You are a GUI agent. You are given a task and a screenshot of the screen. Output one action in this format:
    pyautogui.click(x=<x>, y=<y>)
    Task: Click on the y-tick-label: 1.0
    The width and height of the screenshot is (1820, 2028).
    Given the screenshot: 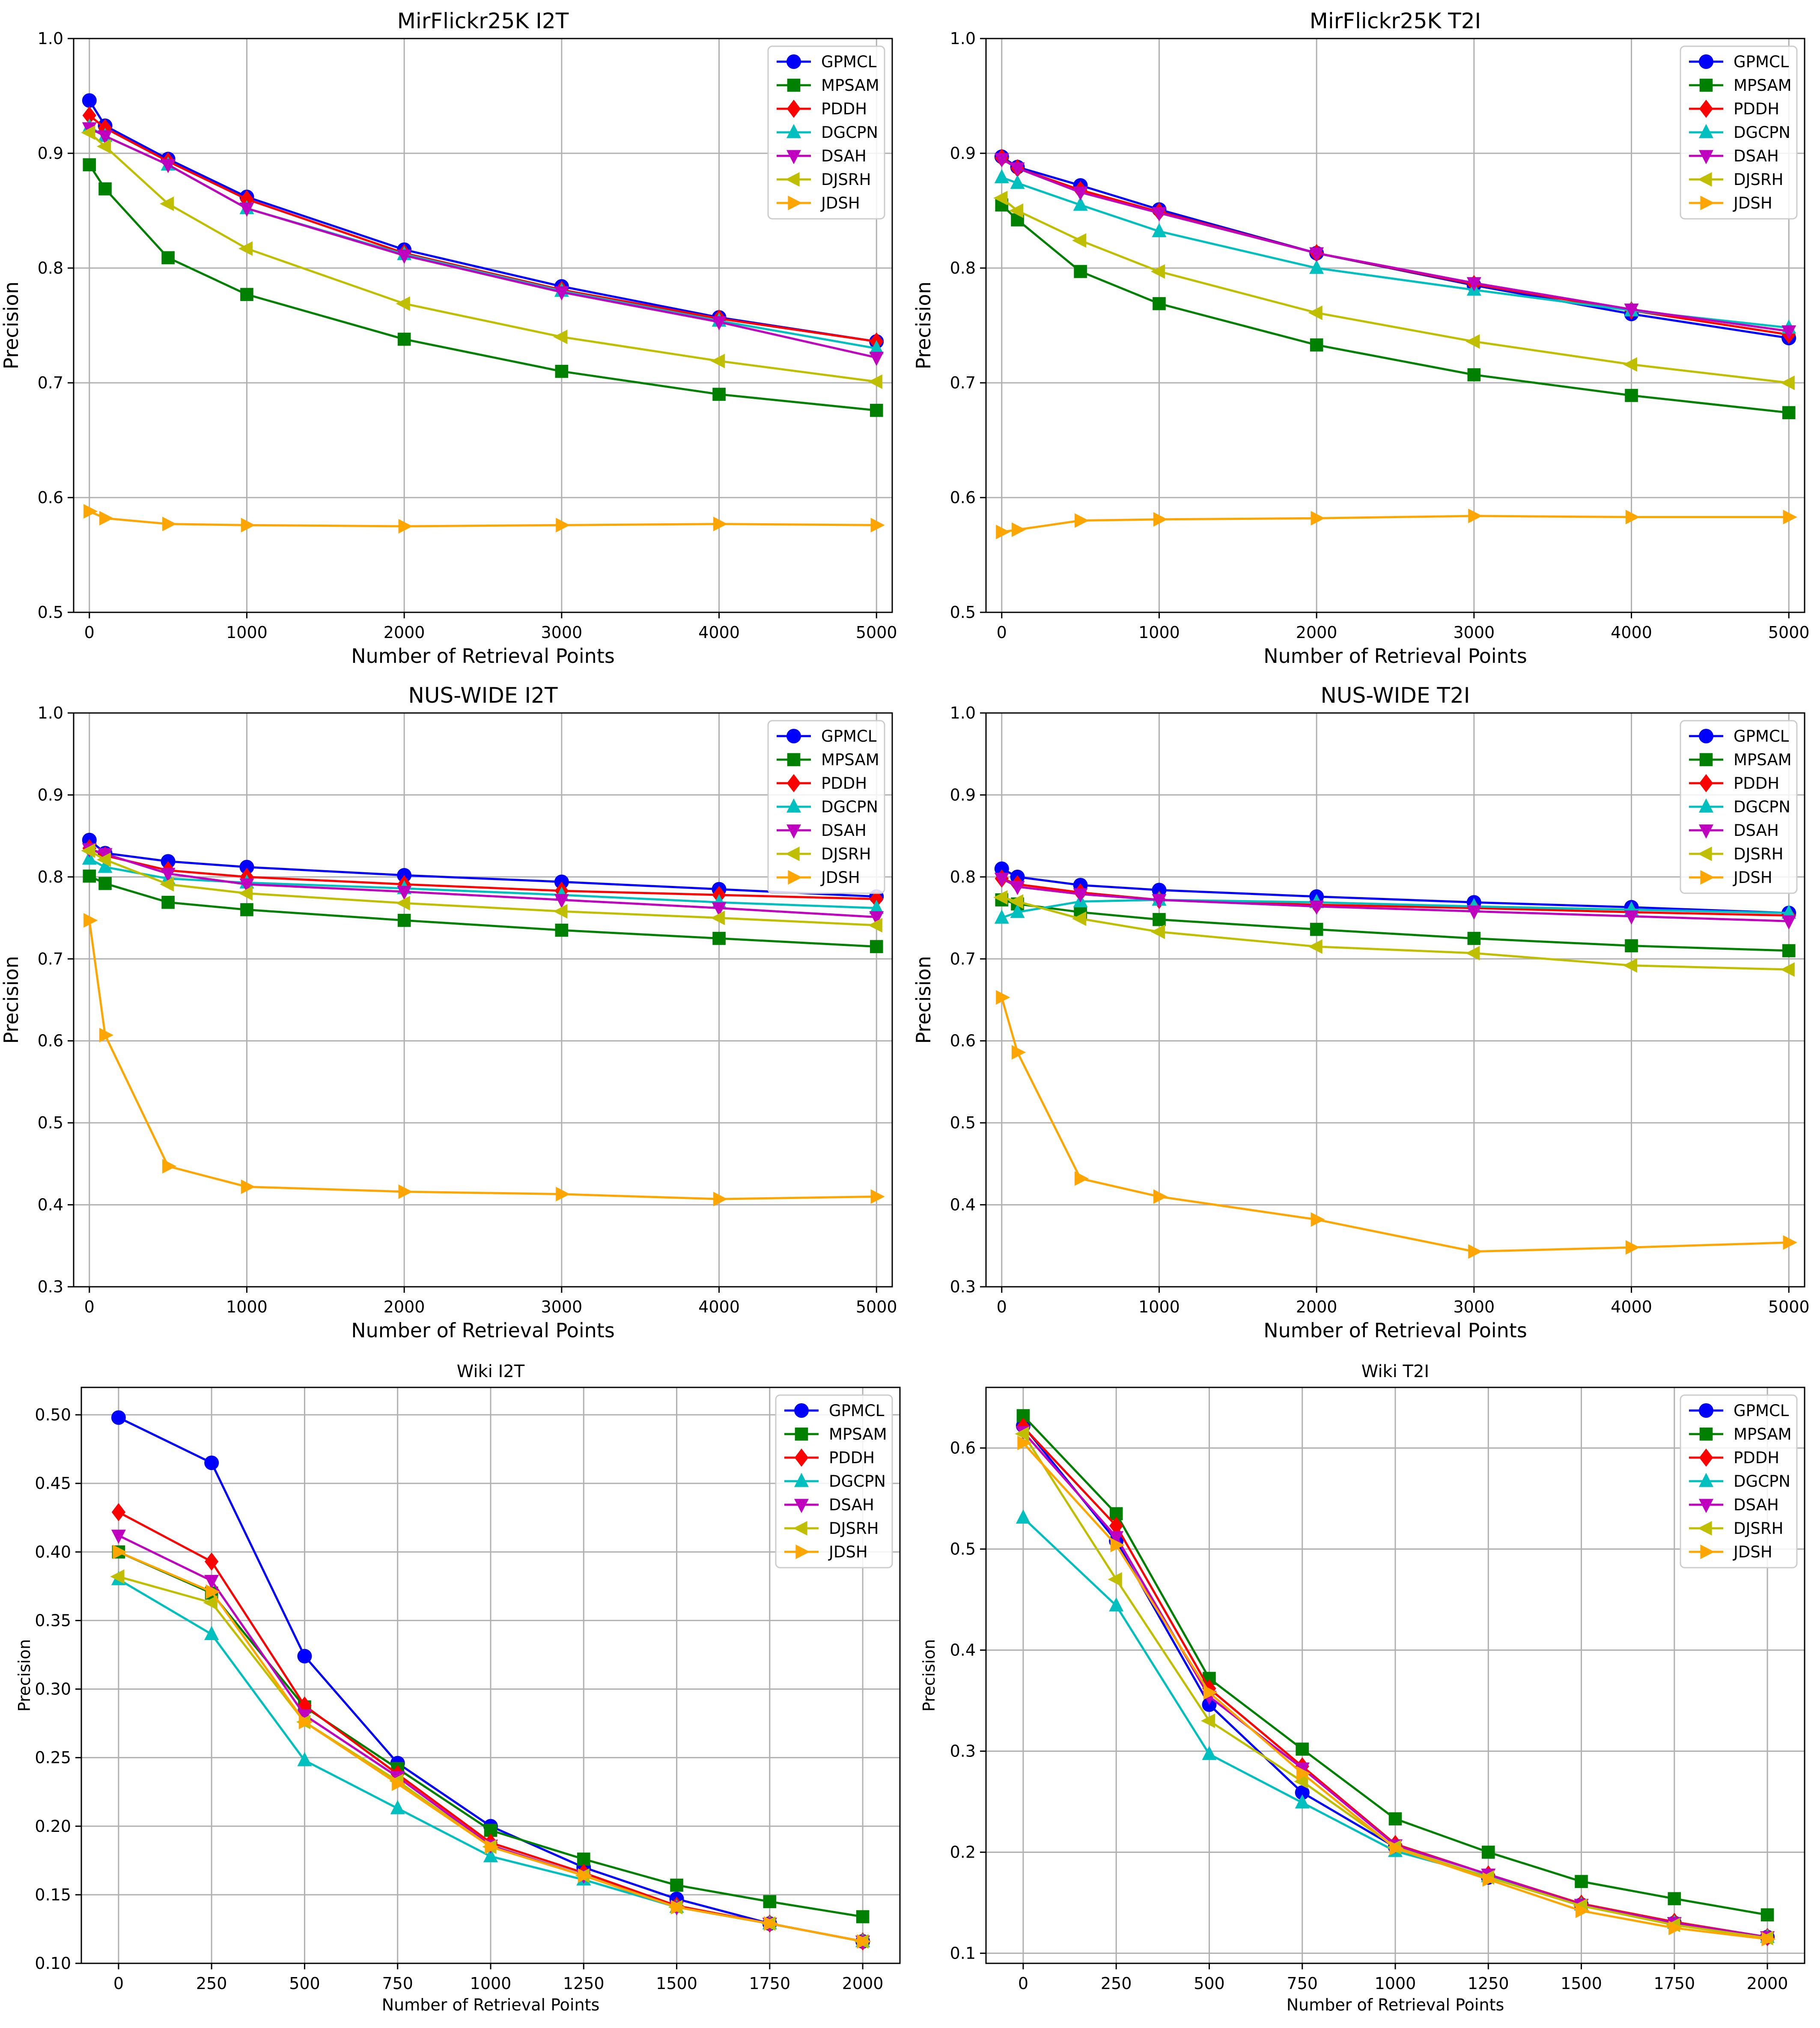 What is the action you would take?
    pyautogui.click(x=51, y=713)
    